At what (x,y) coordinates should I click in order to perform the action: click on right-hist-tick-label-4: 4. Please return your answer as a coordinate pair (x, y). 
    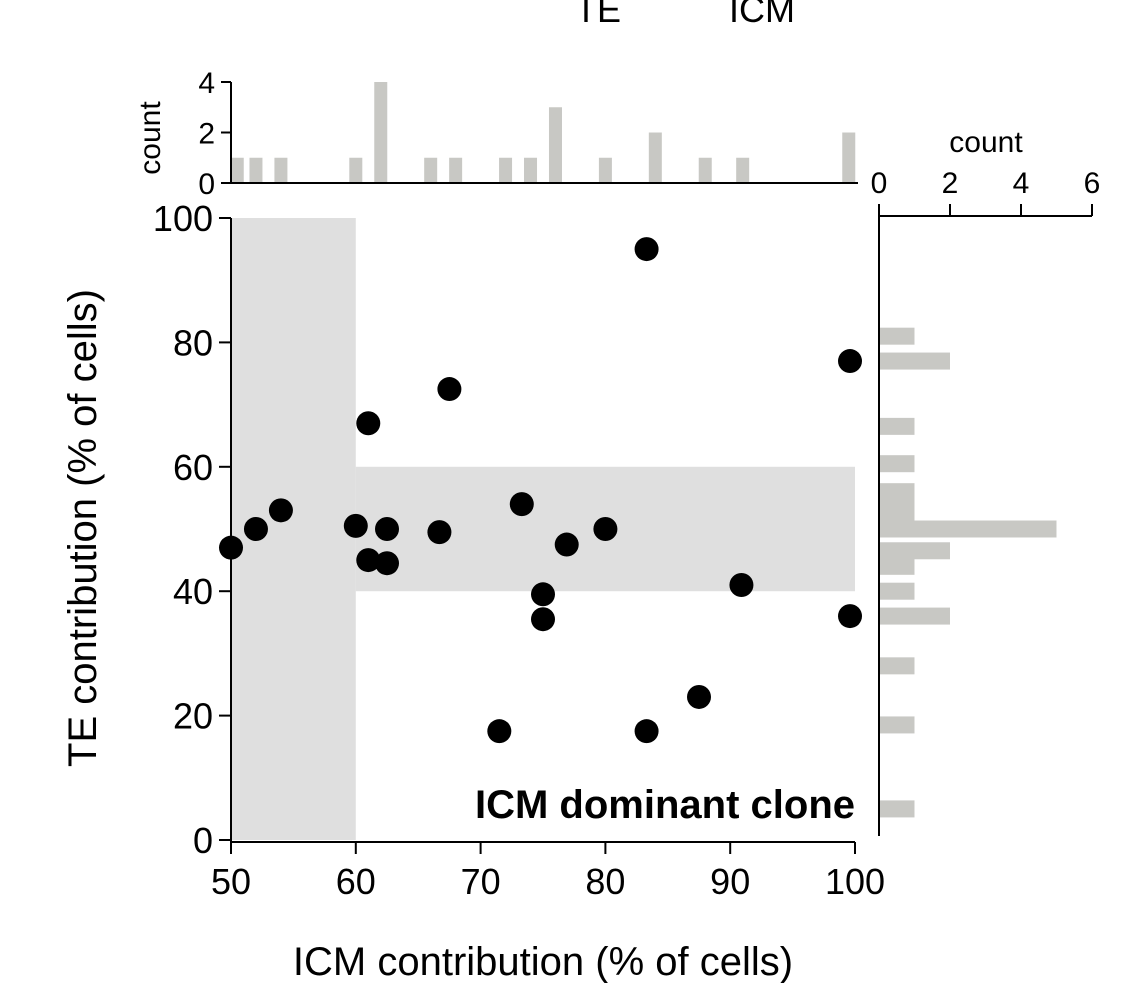
    Looking at the image, I should click on (1021, 183).